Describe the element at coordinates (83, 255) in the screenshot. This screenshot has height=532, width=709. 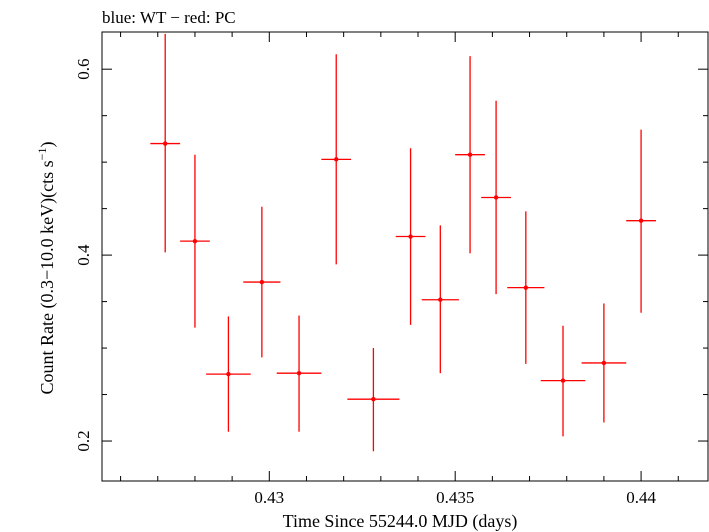
I see `y-tick-label: 0.4` at that location.